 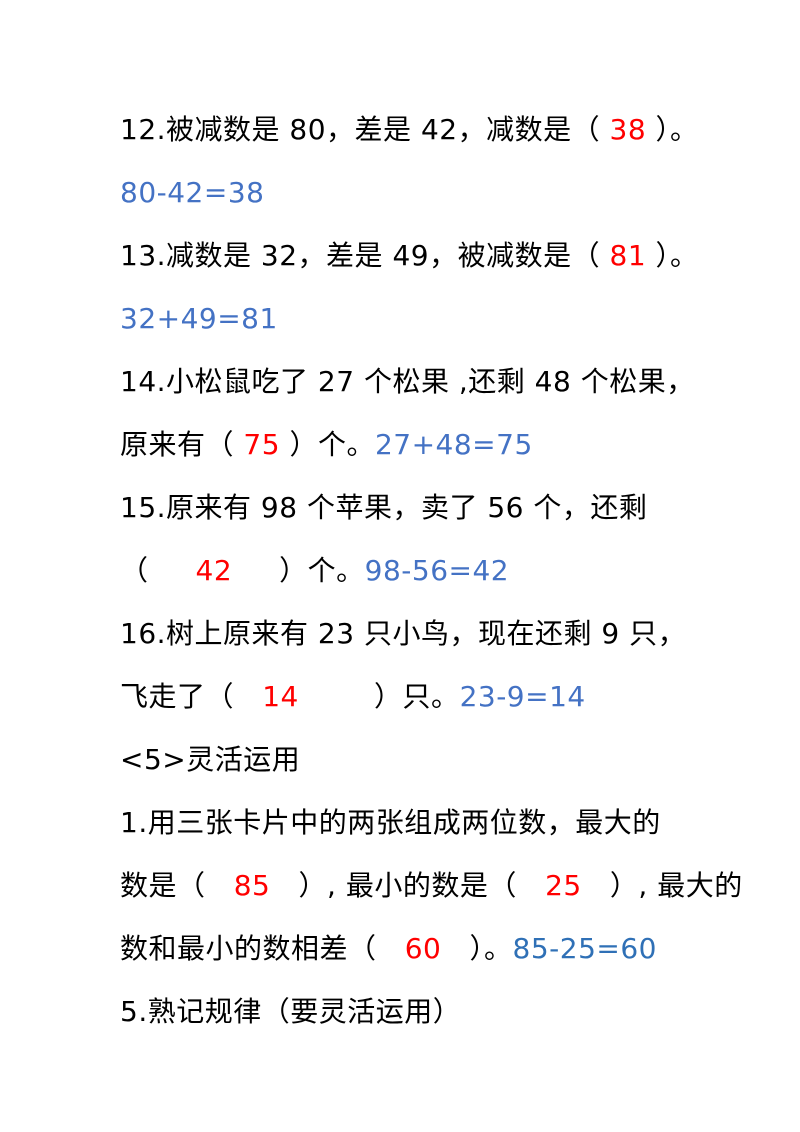 I want to click on answer-value: 42, so click(x=214, y=570).